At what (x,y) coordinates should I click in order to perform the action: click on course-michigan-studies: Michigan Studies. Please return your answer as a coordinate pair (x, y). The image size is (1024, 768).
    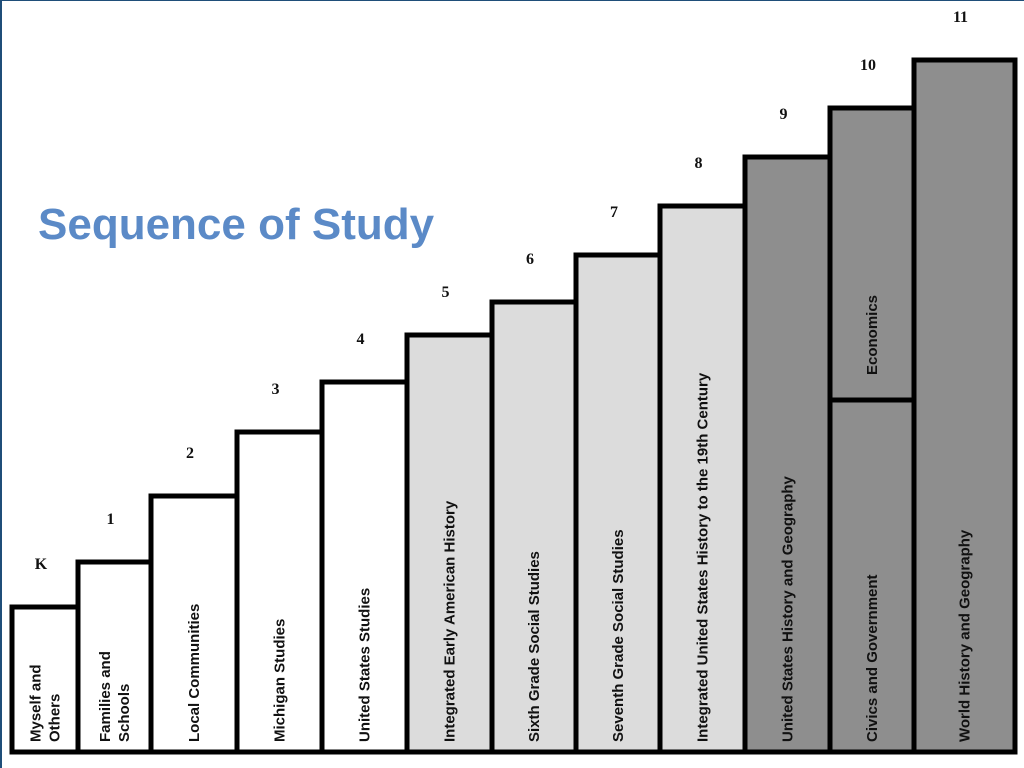
    Looking at the image, I should click on (280, 680).